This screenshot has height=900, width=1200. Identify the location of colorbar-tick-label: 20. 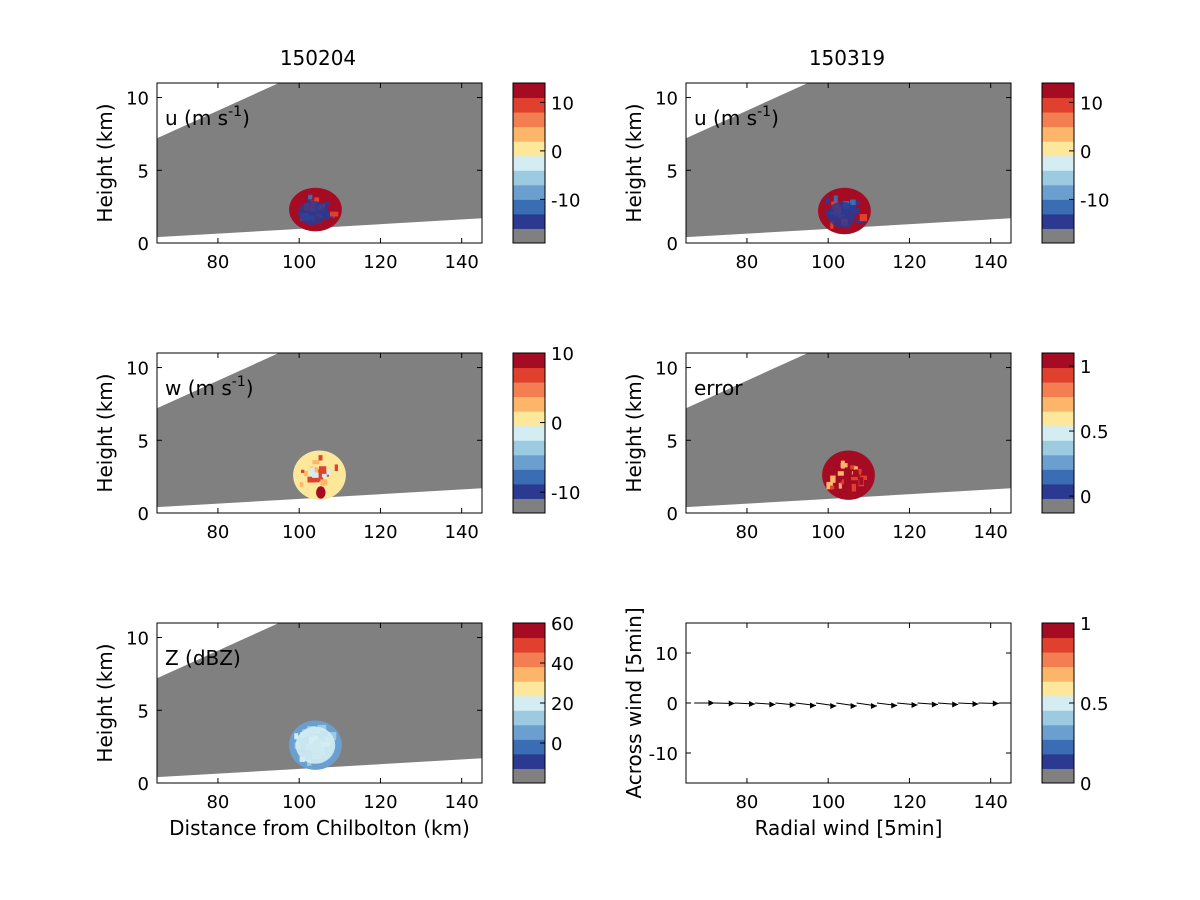
(562, 704).